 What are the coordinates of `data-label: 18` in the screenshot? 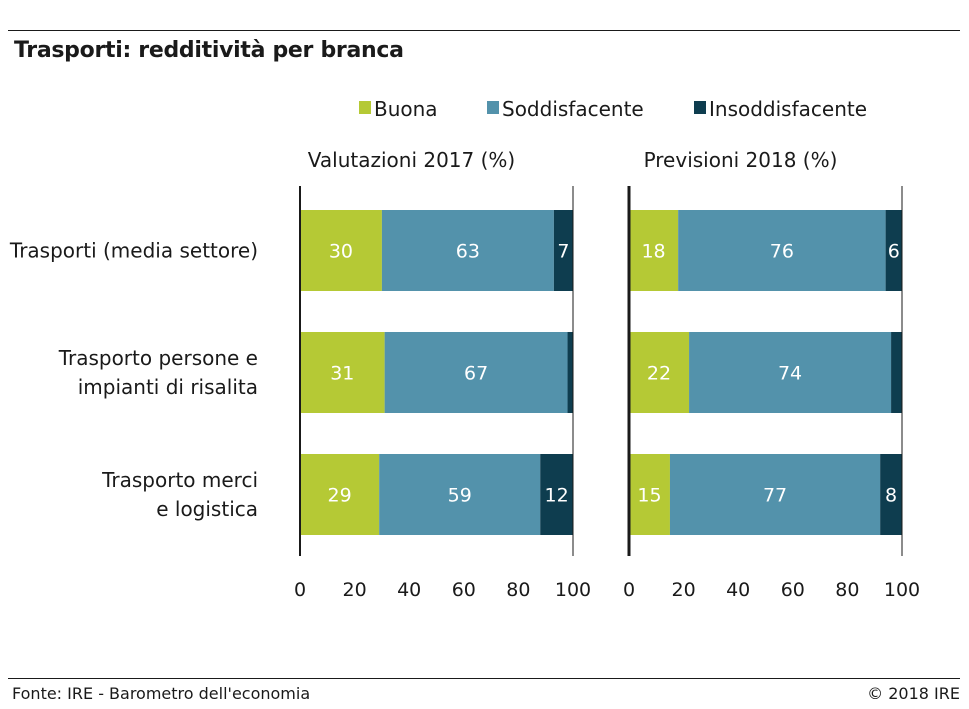 It's located at (653, 252).